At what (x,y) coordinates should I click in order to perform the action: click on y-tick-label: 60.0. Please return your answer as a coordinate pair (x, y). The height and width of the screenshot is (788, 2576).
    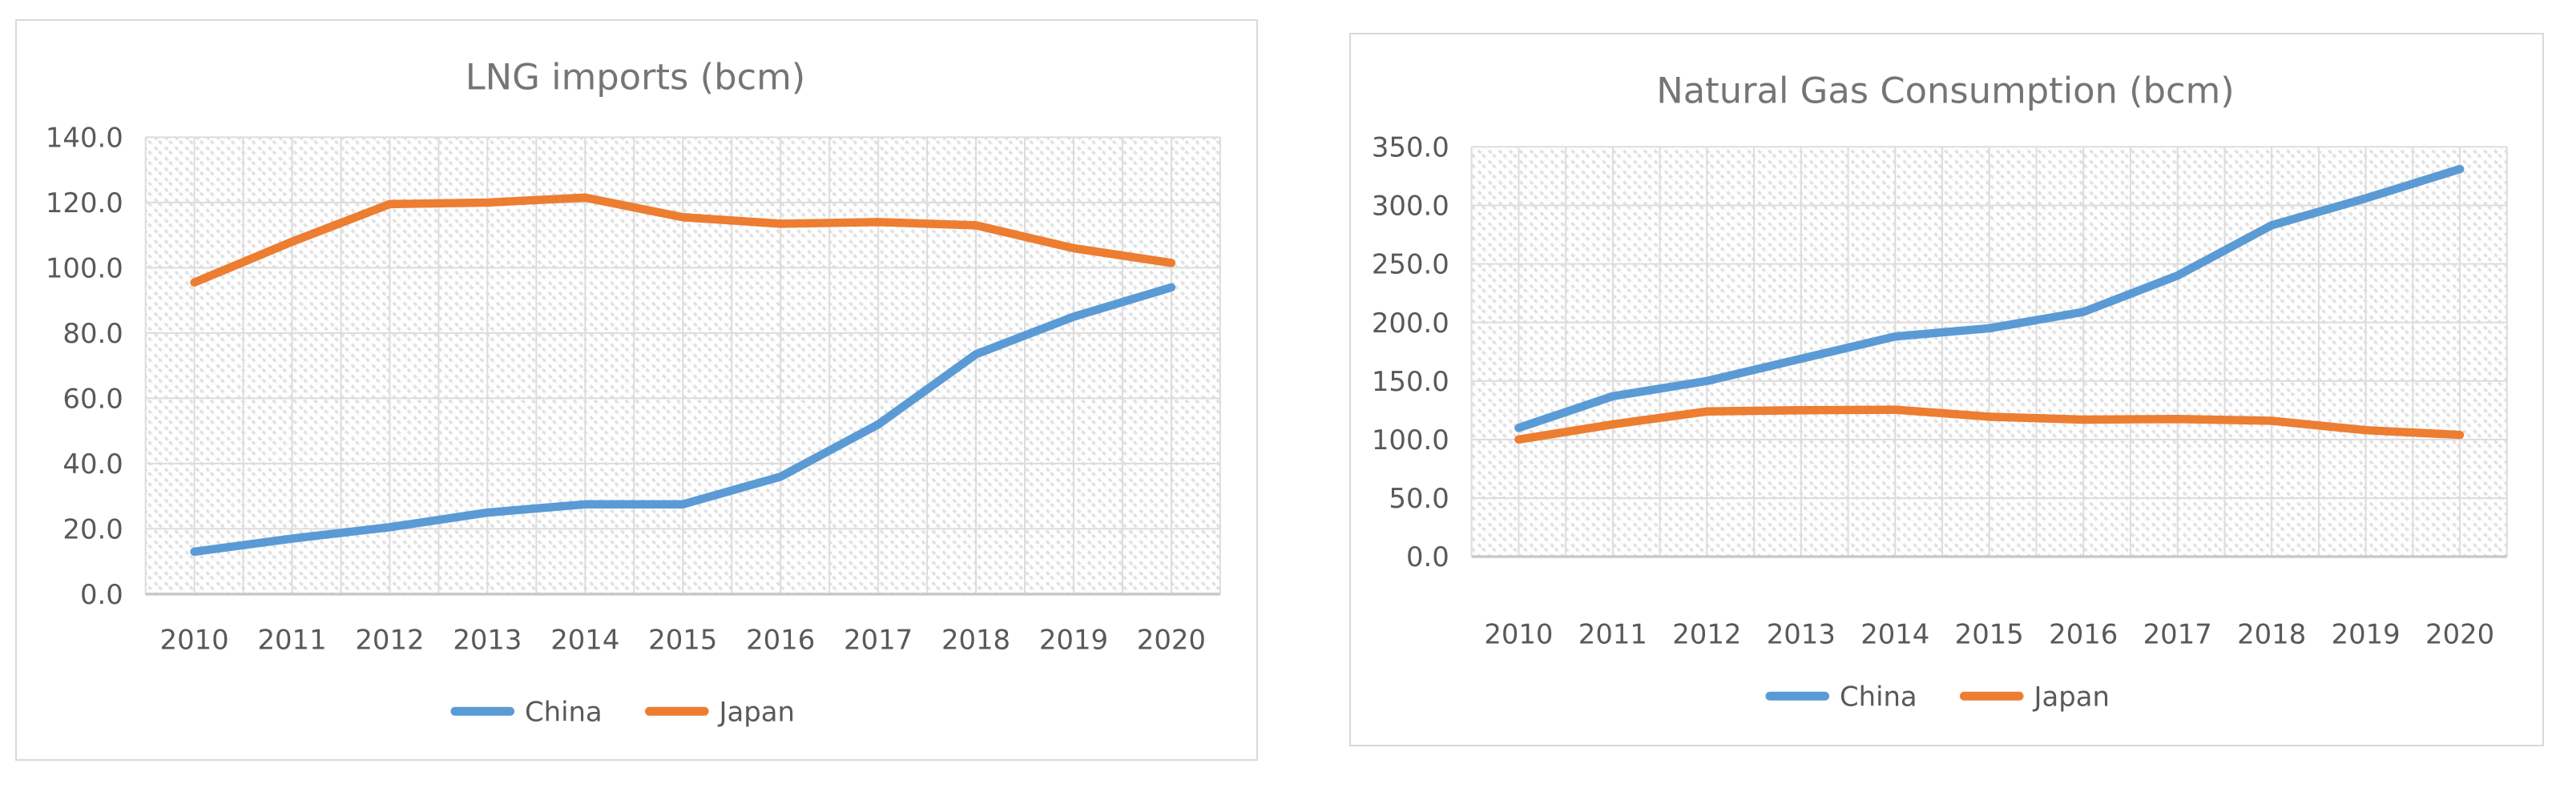
    Looking at the image, I should click on (92, 399).